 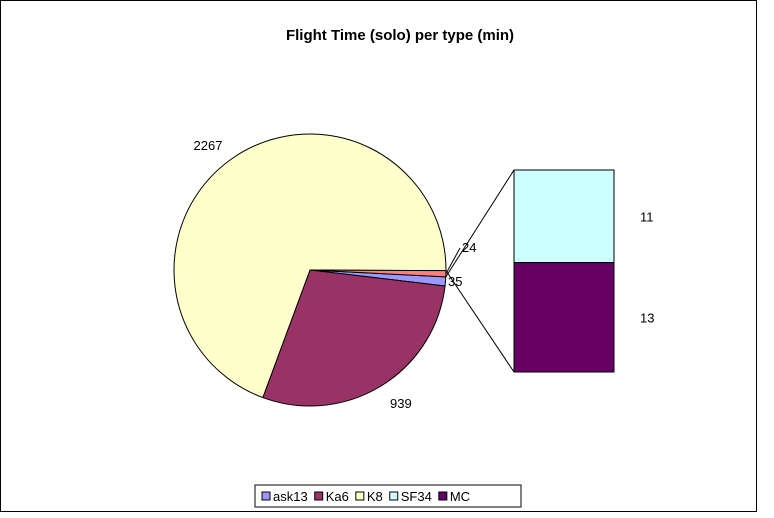 What do you see at coordinates (208, 145) in the screenshot?
I see `data-label-k8: 2267` at bounding box center [208, 145].